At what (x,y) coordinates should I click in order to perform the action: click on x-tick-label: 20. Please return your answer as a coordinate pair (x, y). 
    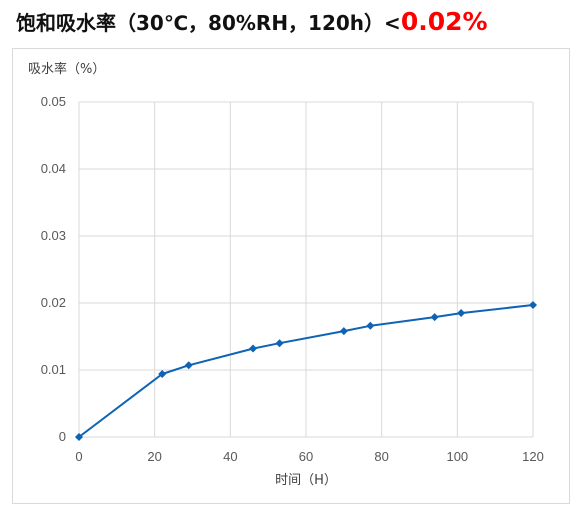
    Looking at the image, I should click on (154, 456).